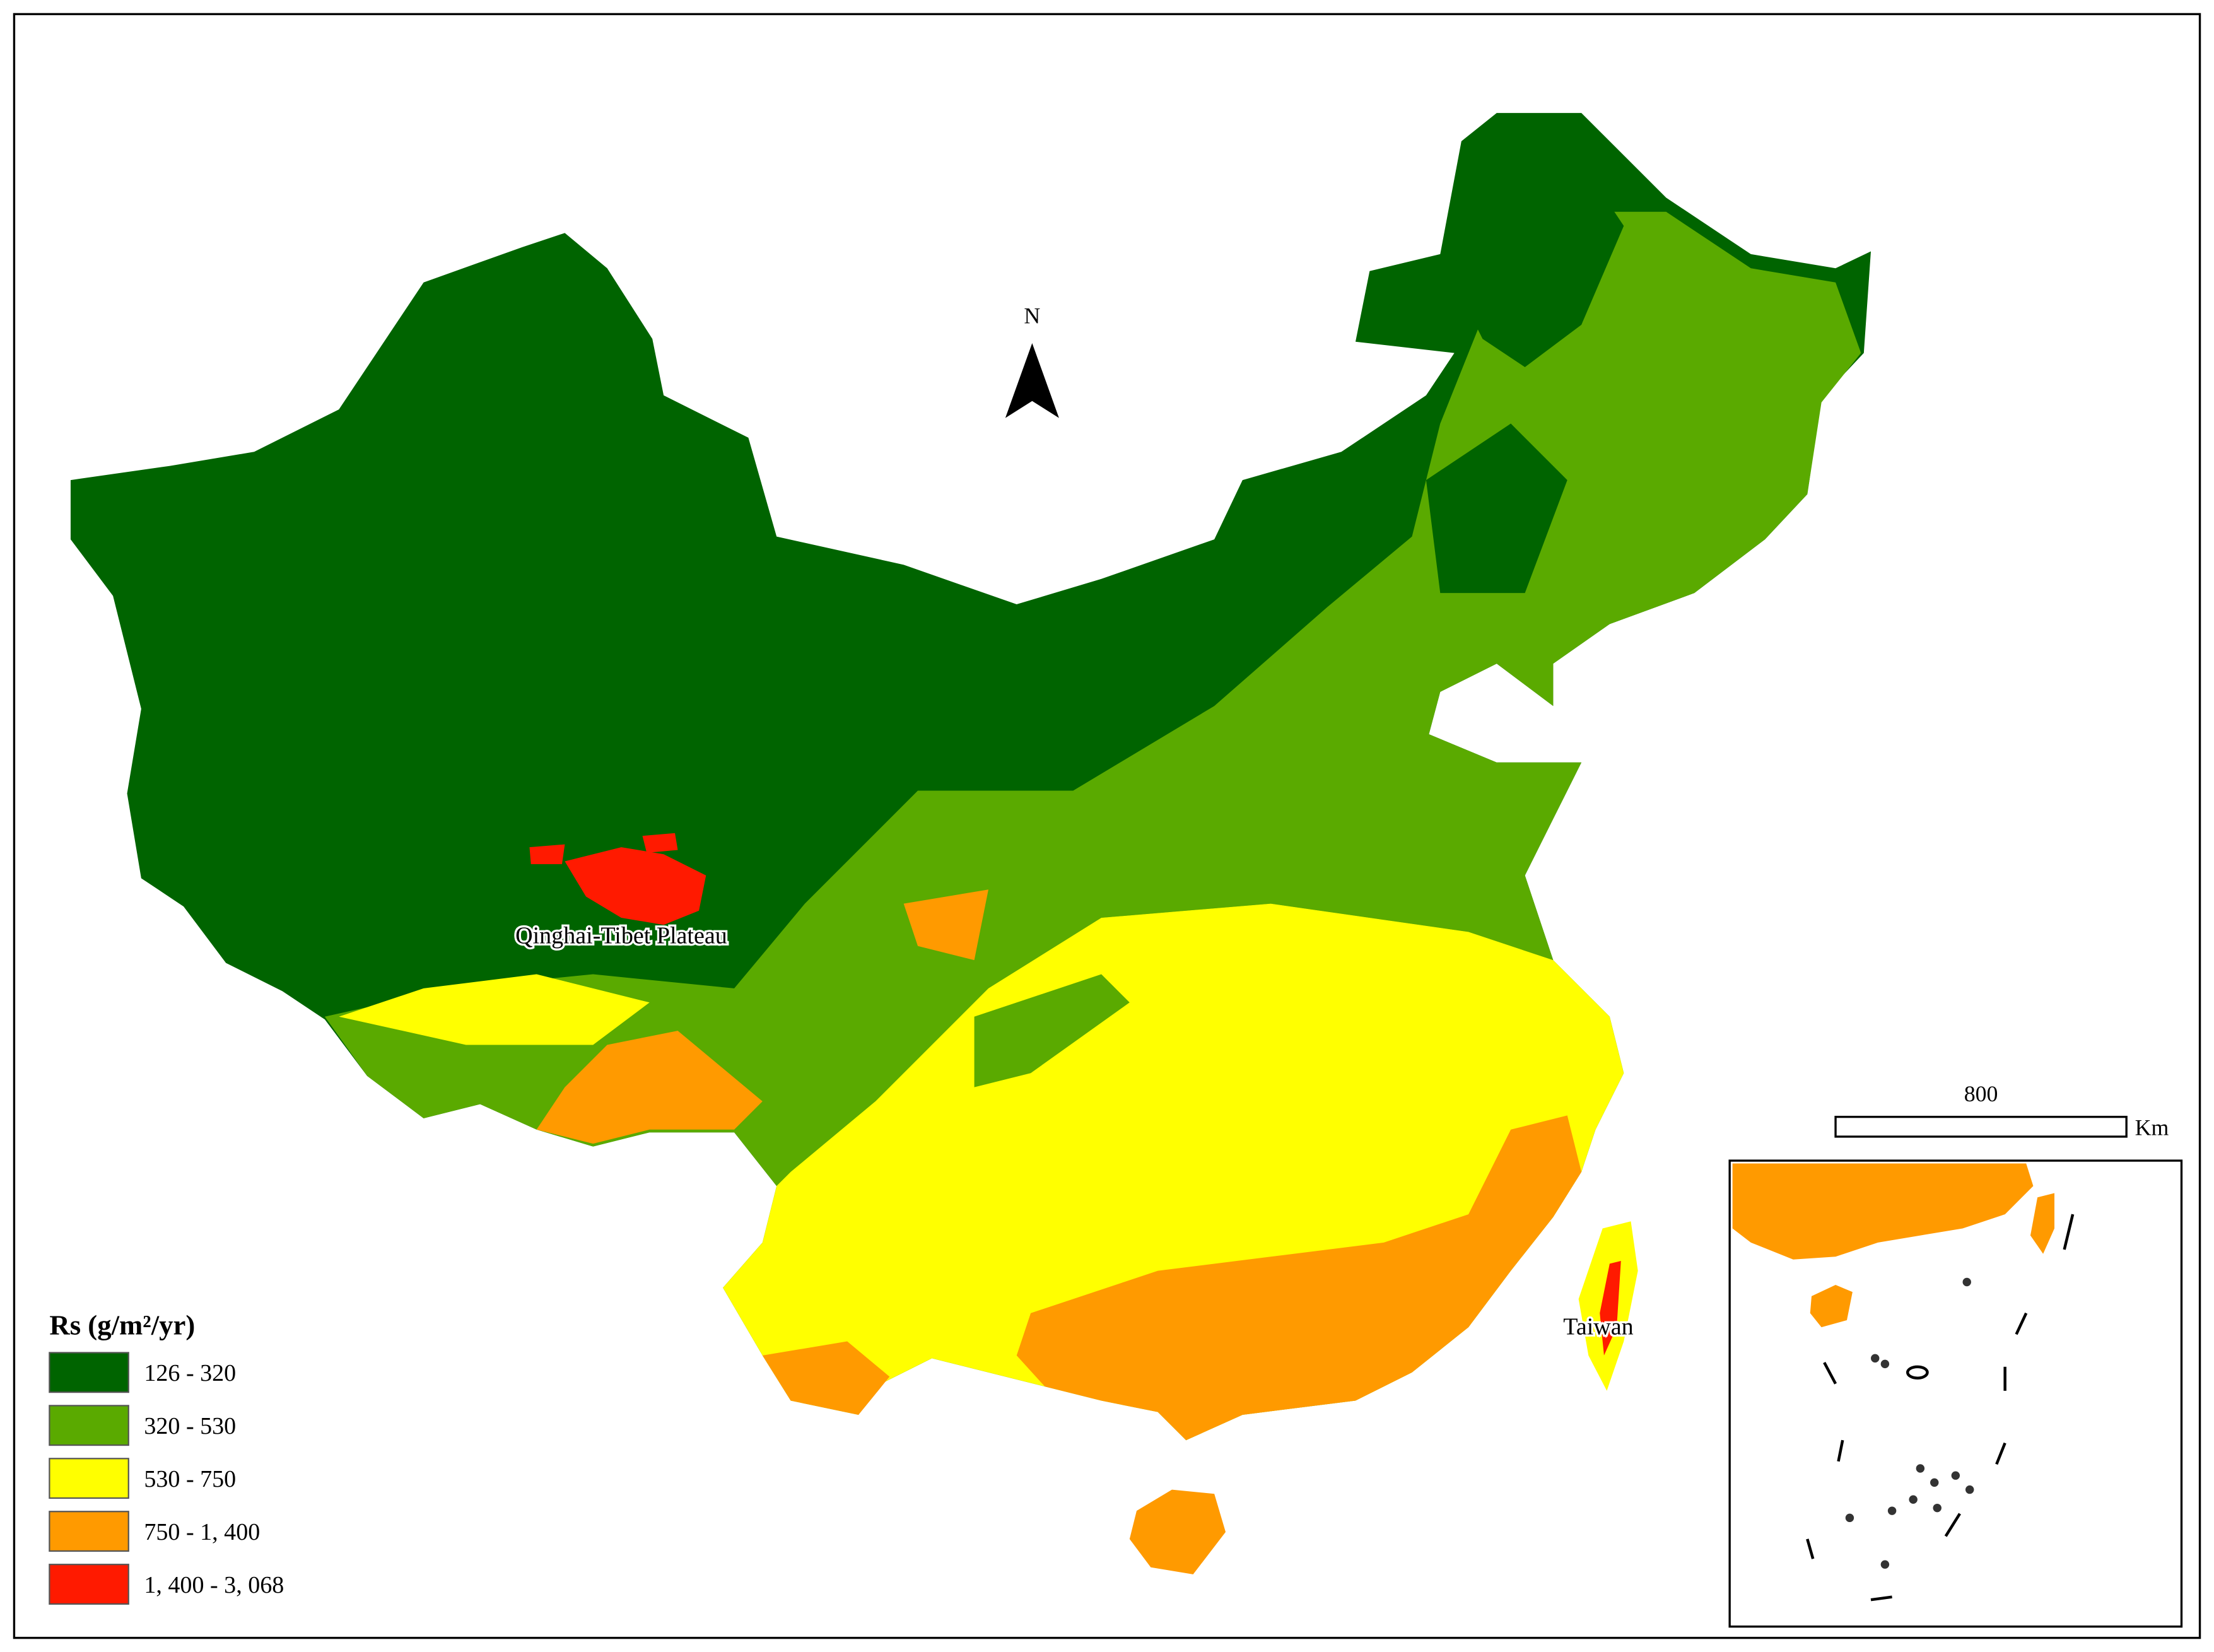 This screenshot has width=2214, height=1652. What do you see at coordinates (1981, 1093) in the screenshot?
I see `scale-distance: 800` at bounding box center [1981, 1093].